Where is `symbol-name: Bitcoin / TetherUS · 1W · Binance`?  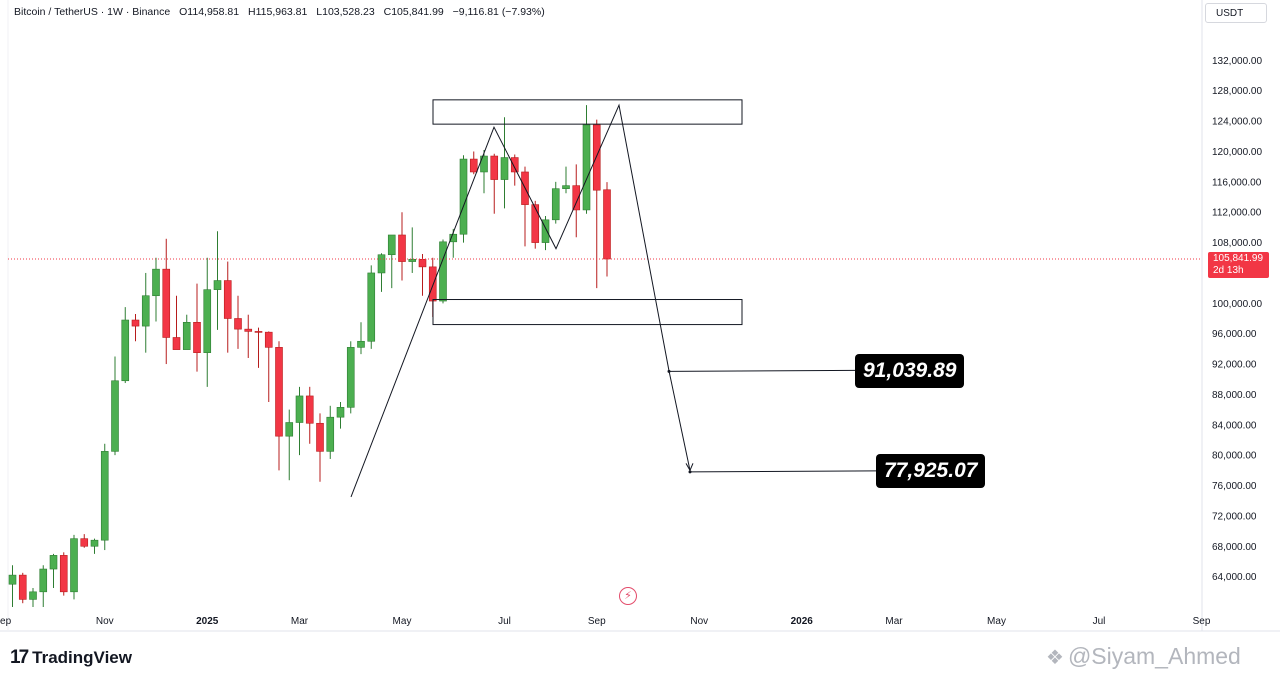
symbol-name: Bitcoin / TetherUS · 1W · Binance is located at coordinates (92, 12).